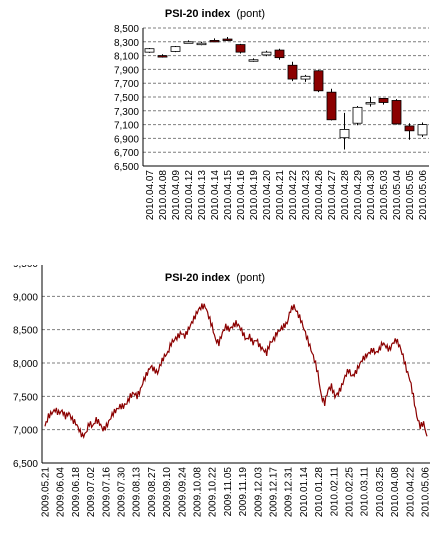 The image size is (433, 541). Describe the element at coordinates (25, 297) in the screenshot. I see `chart2-y-tick-label: 9,000` at that location.